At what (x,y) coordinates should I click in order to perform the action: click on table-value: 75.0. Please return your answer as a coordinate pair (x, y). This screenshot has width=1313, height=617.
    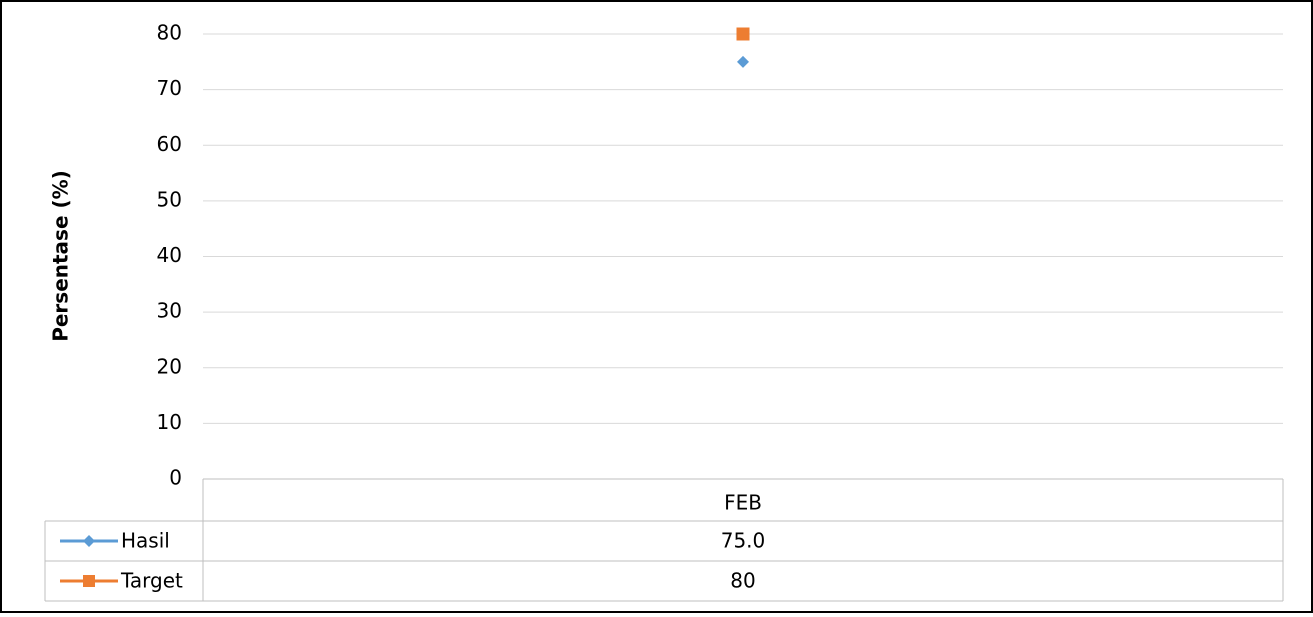
    Looking at the image, I should click on (743, 541).